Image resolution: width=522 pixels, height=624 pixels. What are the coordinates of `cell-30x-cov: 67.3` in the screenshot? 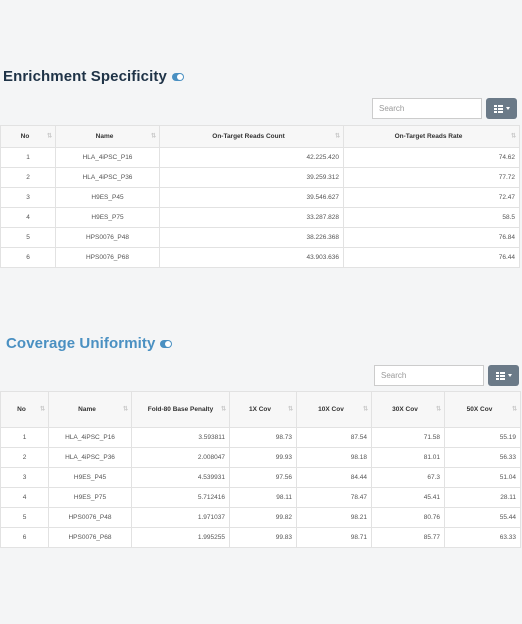 It's located at (408, 477).